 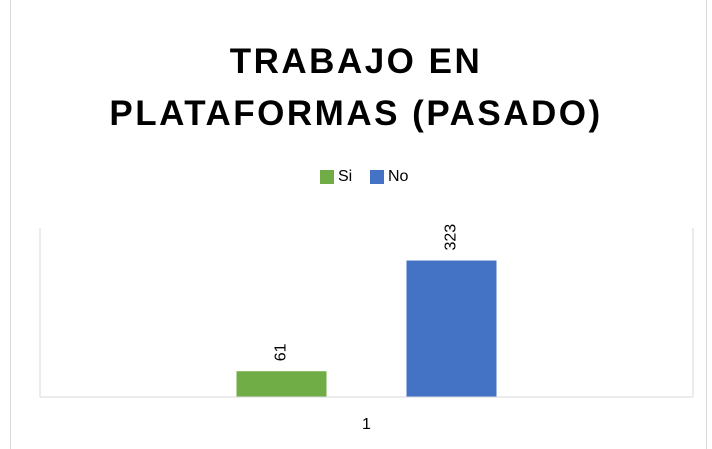 What do you see at coordinates (345, 176) in the screenshot?
I see `legend-label: Si` at bounding box center [345, 176].